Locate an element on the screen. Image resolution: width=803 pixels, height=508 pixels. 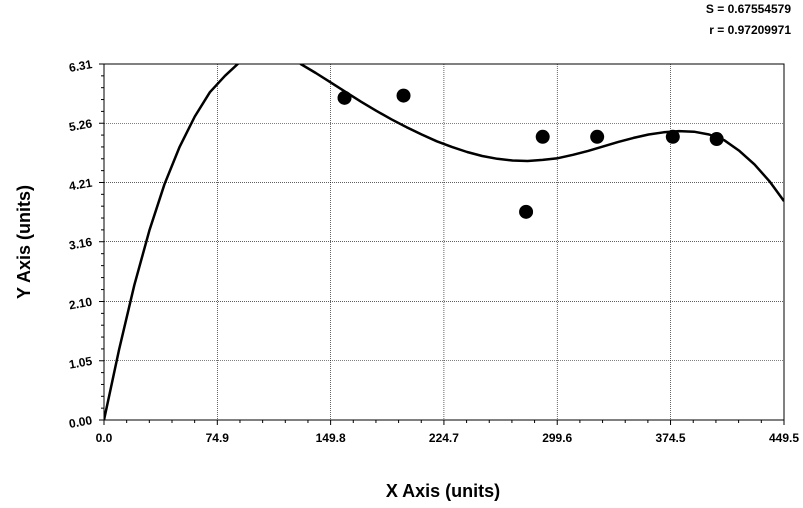
y-tick-label: 6.31 is located at coordinates (81, 66).